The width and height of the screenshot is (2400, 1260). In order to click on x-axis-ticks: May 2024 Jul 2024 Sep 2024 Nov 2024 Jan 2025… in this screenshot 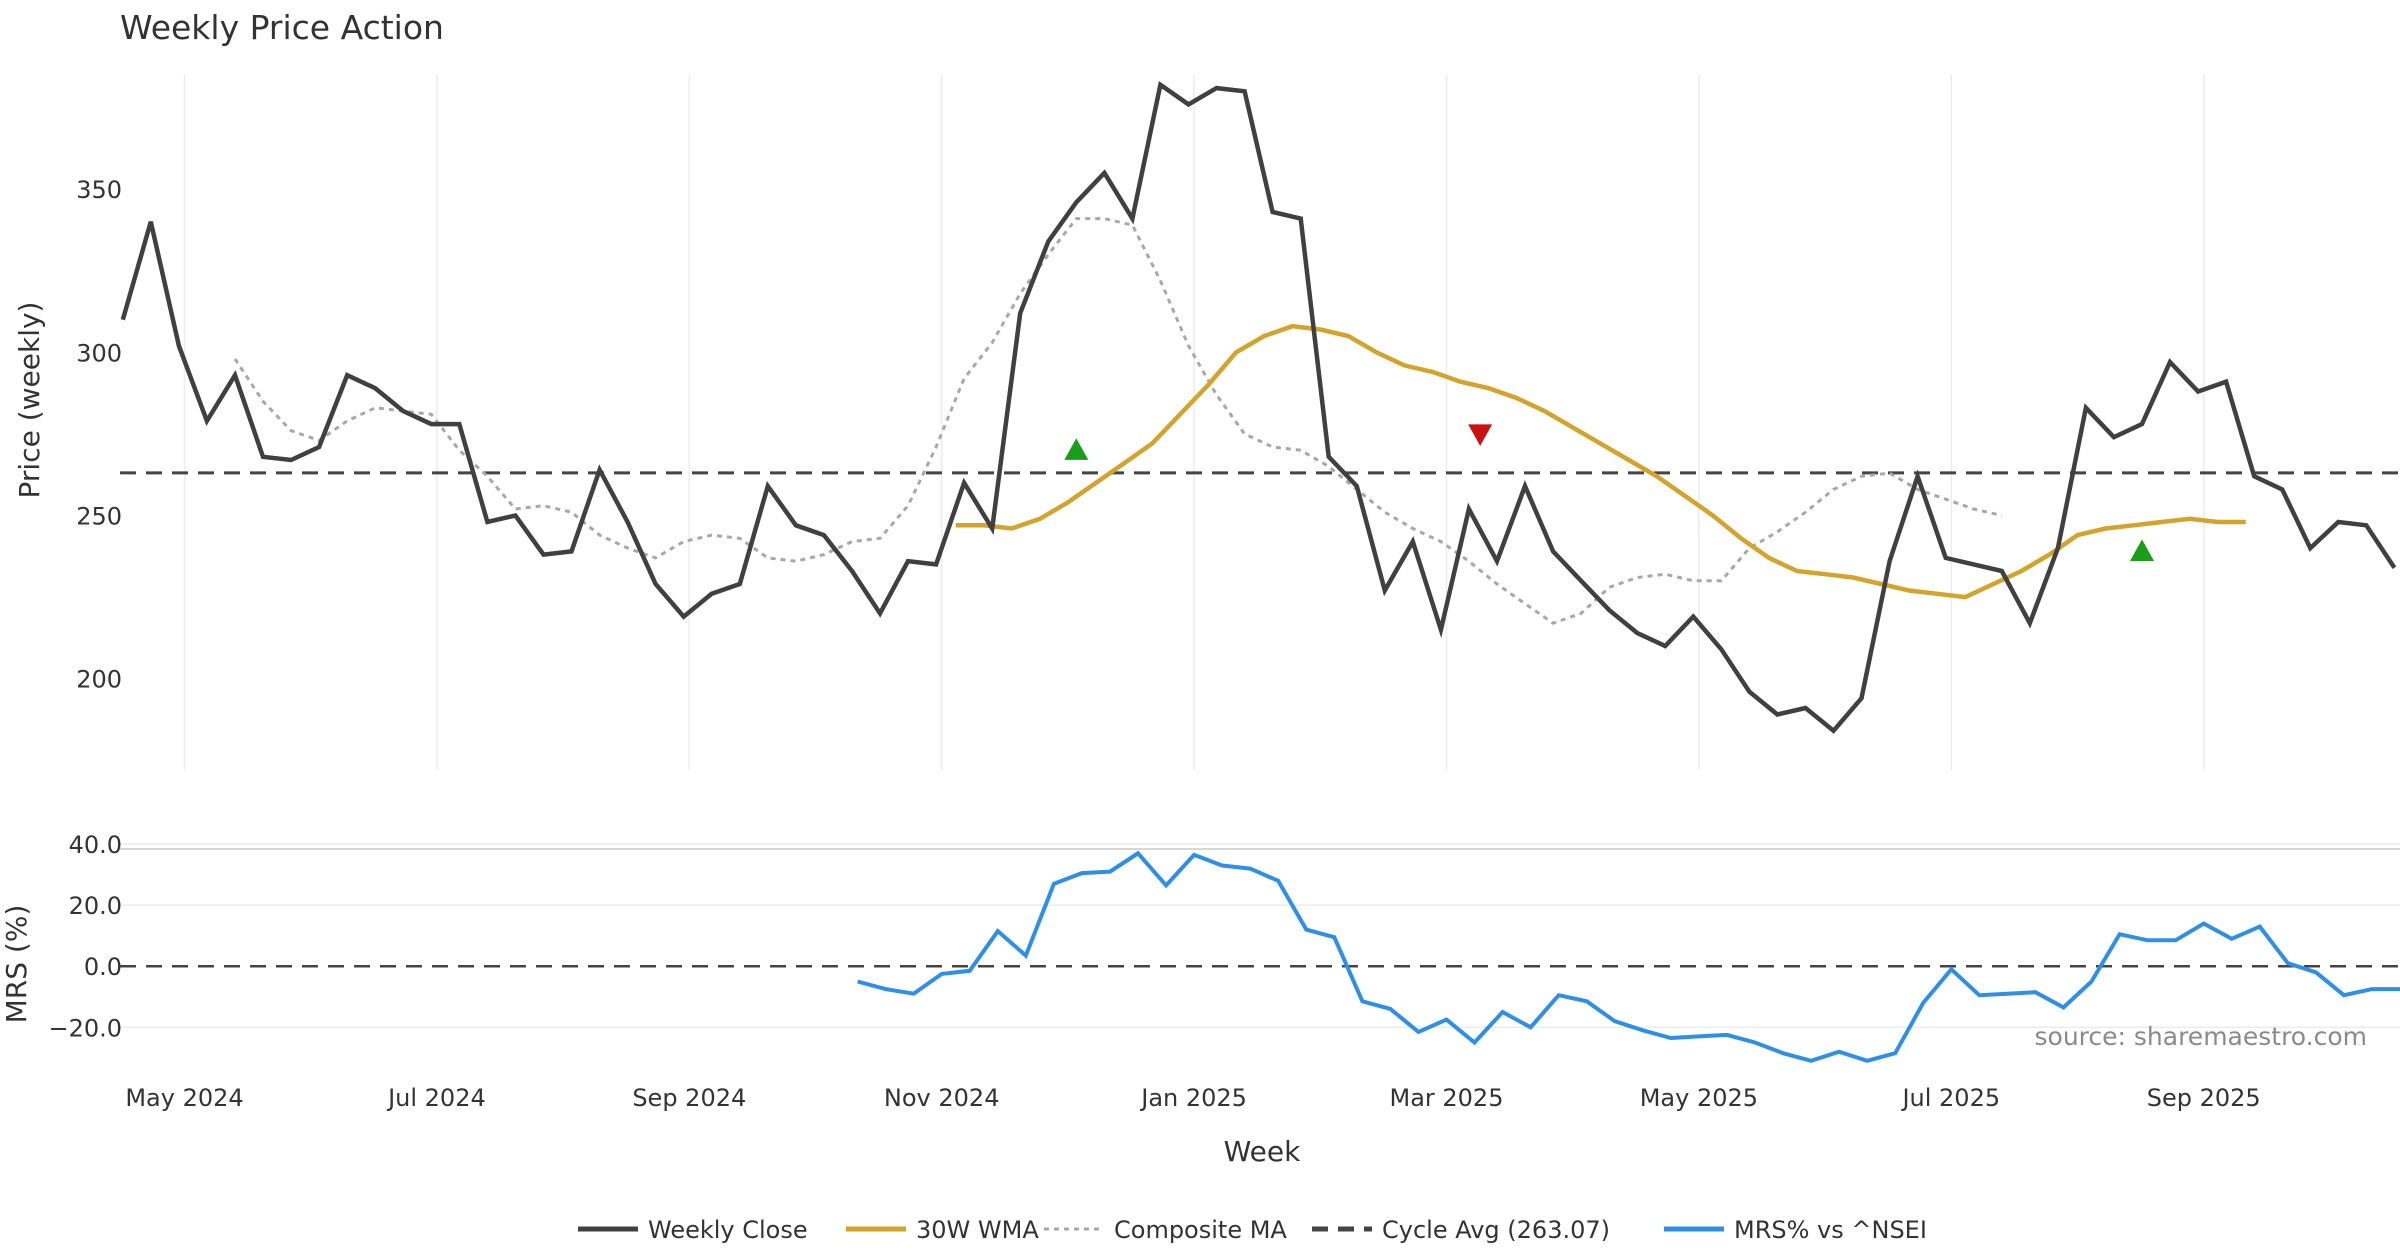, I will do `click(1192, 1098)`.